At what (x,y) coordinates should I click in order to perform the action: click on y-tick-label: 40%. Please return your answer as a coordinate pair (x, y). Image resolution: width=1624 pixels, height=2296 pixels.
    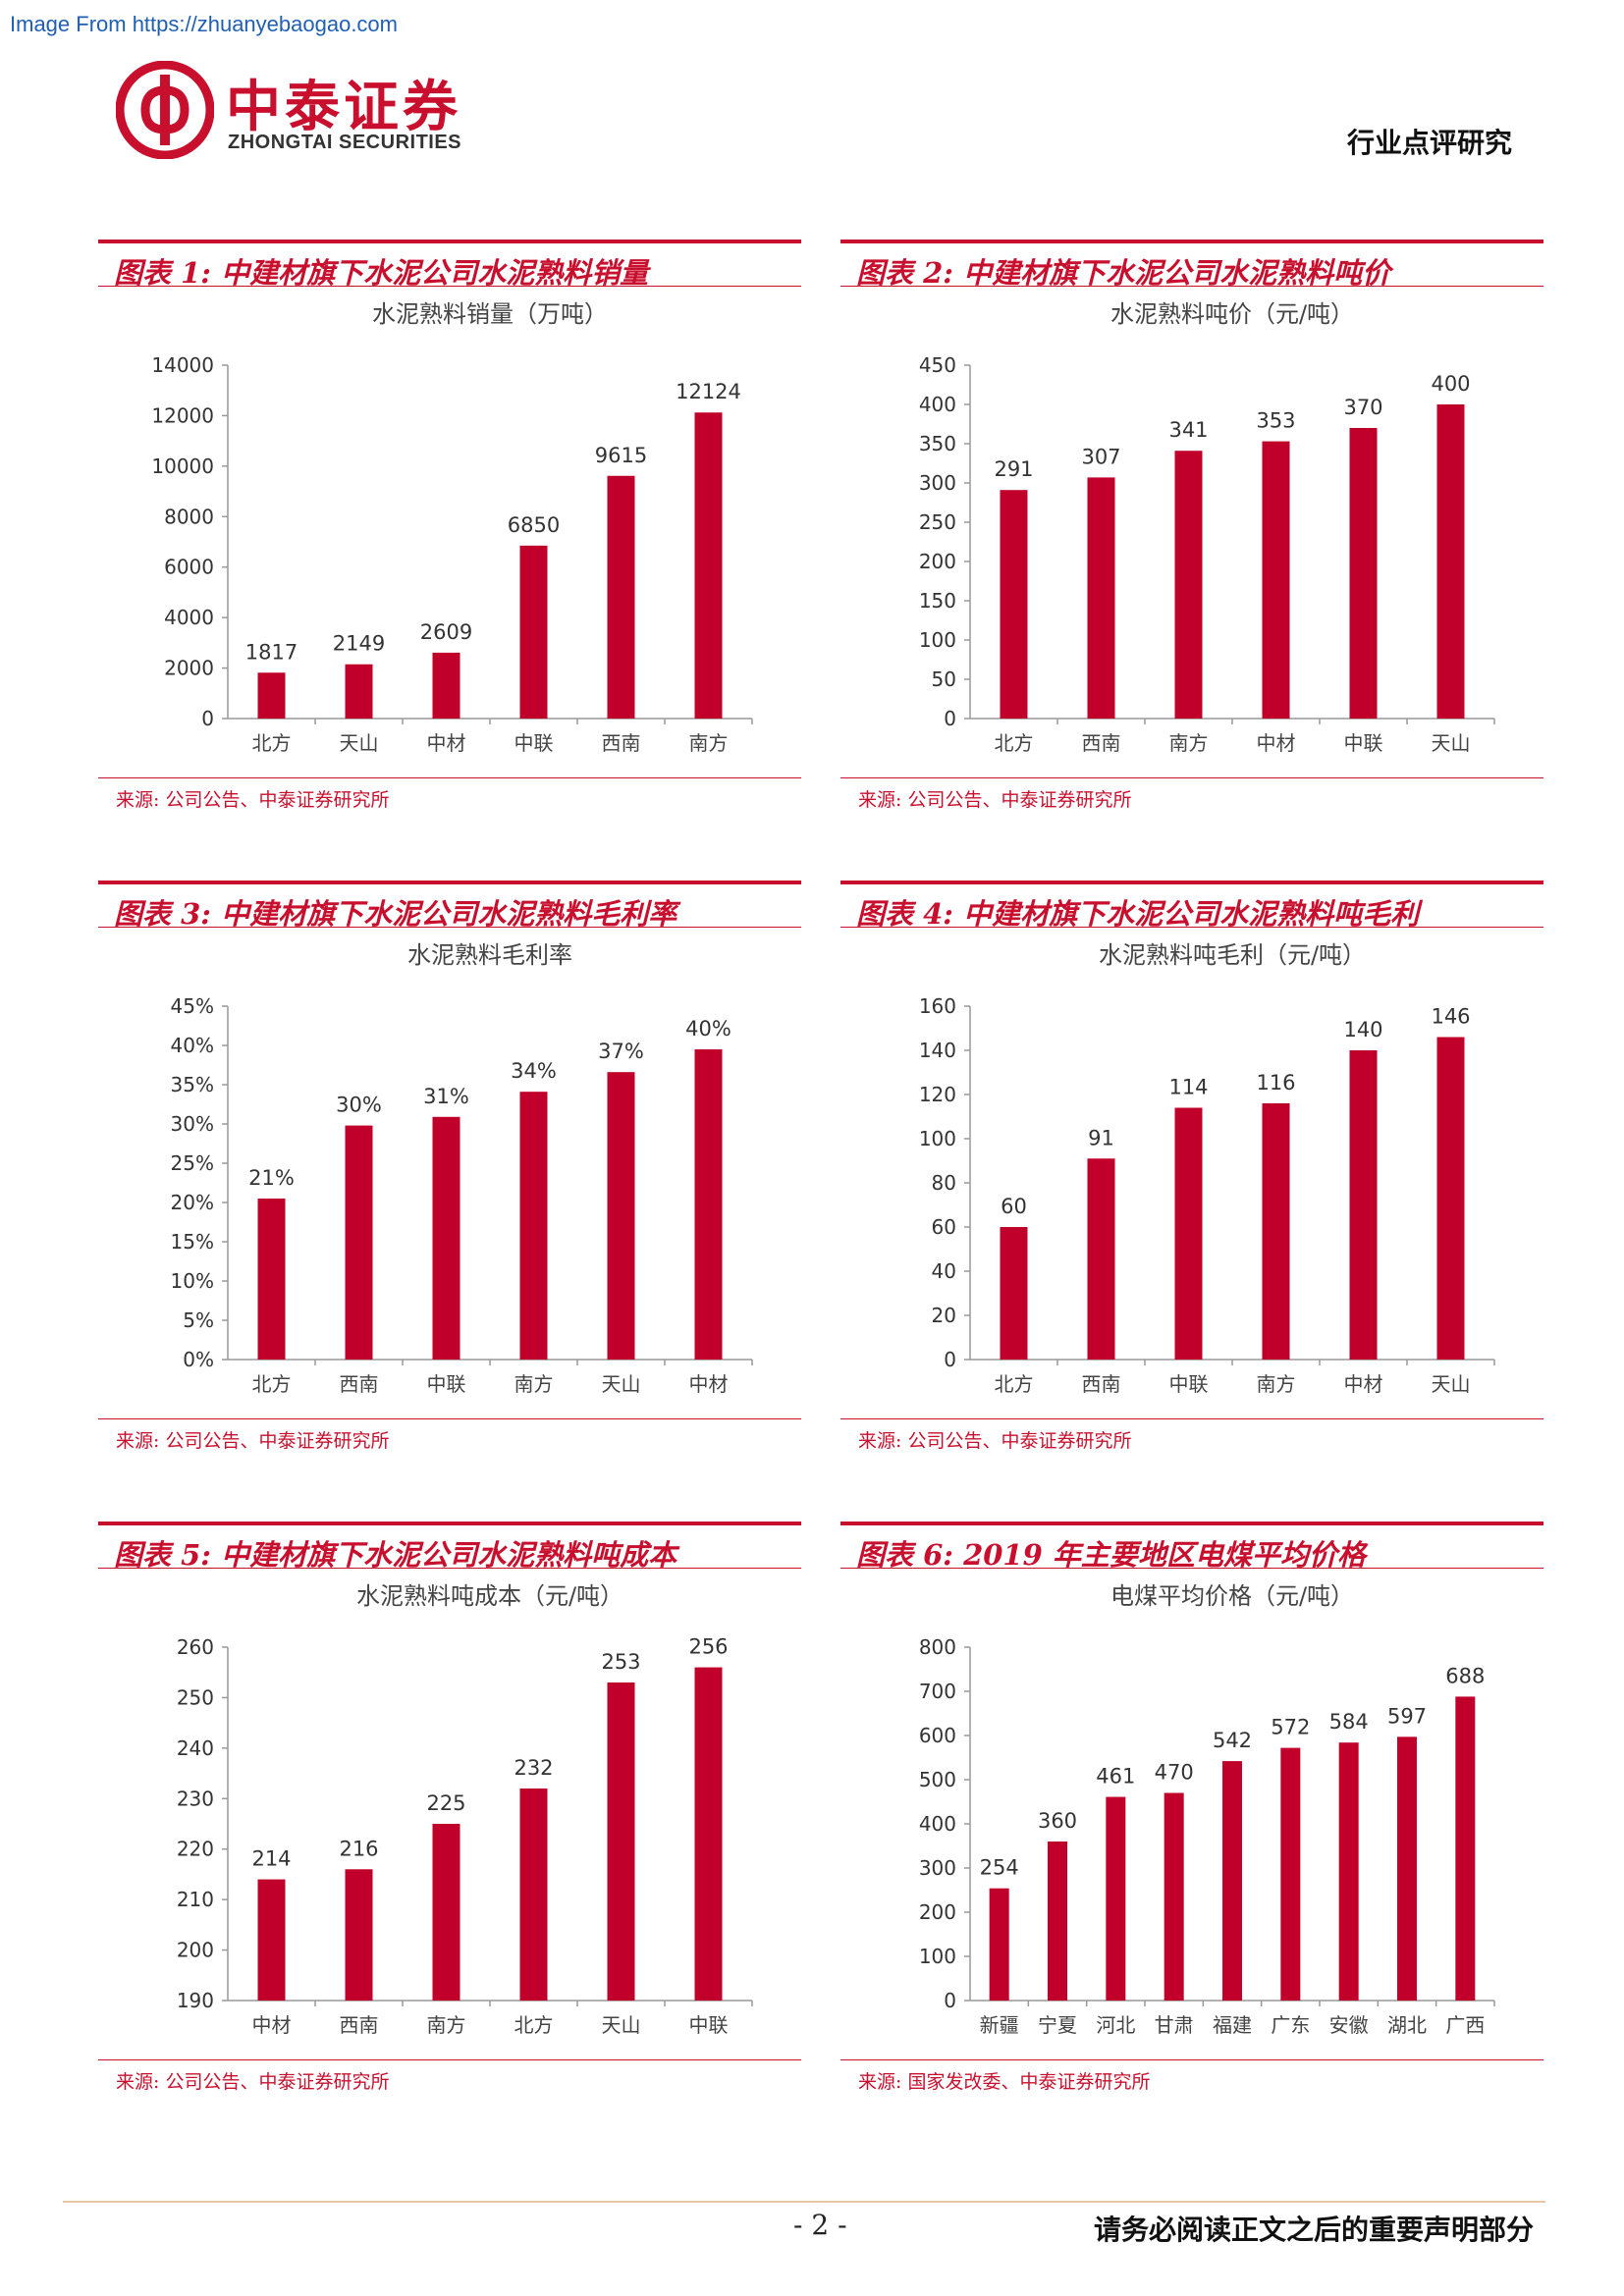
    Looking at the image, I should click on (192, 1046).